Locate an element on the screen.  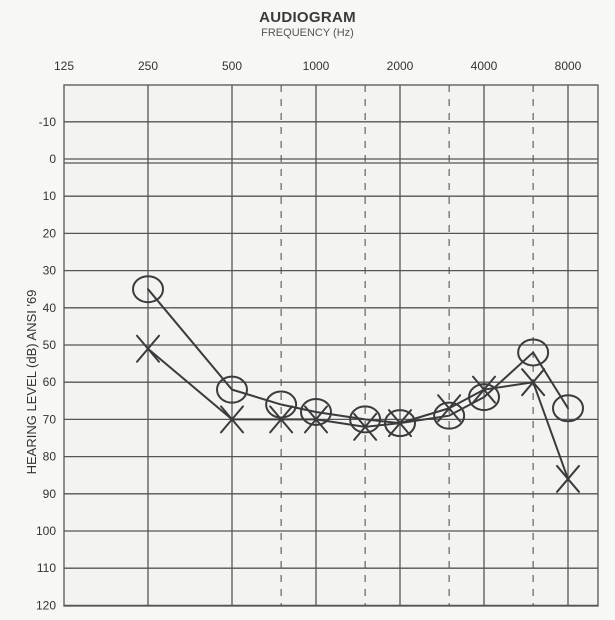
y-tick-label: 100 is located at coordinates (46, 531).